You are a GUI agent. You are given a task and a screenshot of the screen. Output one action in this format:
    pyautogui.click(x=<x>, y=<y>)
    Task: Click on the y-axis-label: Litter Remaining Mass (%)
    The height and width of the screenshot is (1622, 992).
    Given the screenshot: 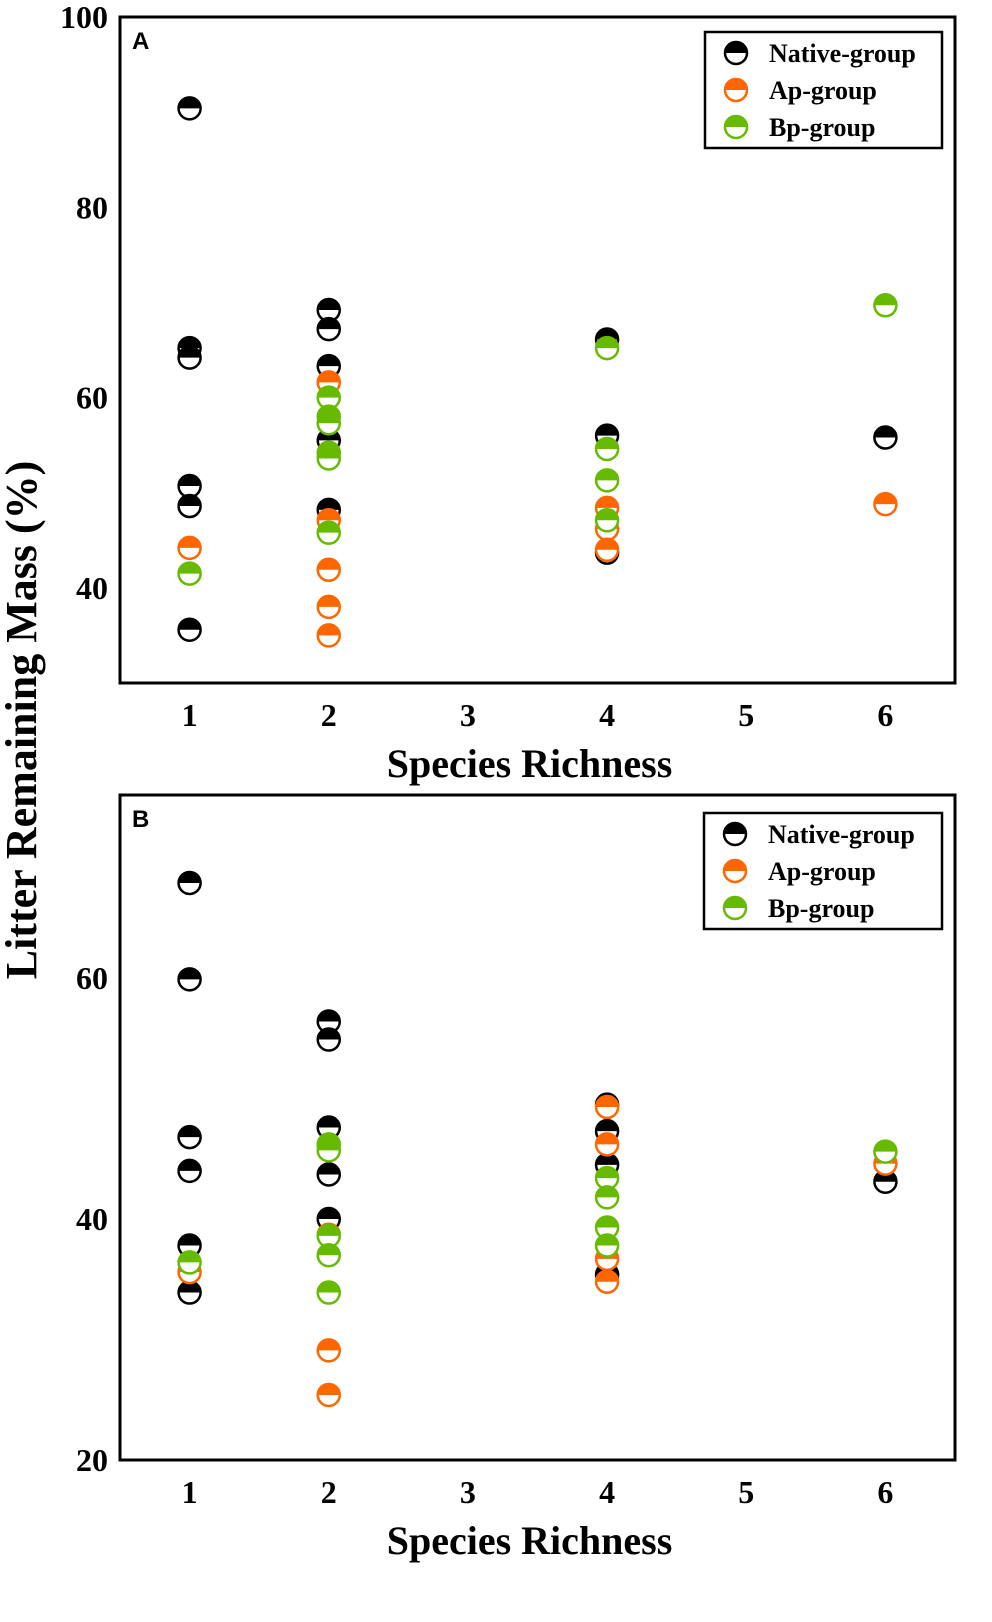 What is the action you would take?
    pyautogui.click(x=23, y=720)
    